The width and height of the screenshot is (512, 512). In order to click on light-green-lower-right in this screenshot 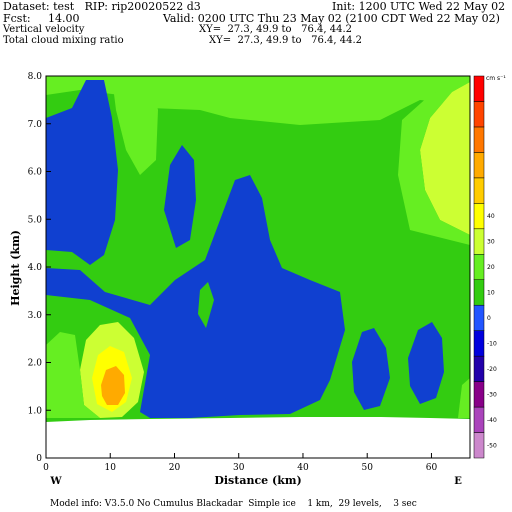, I will do `click(464, 398)`.